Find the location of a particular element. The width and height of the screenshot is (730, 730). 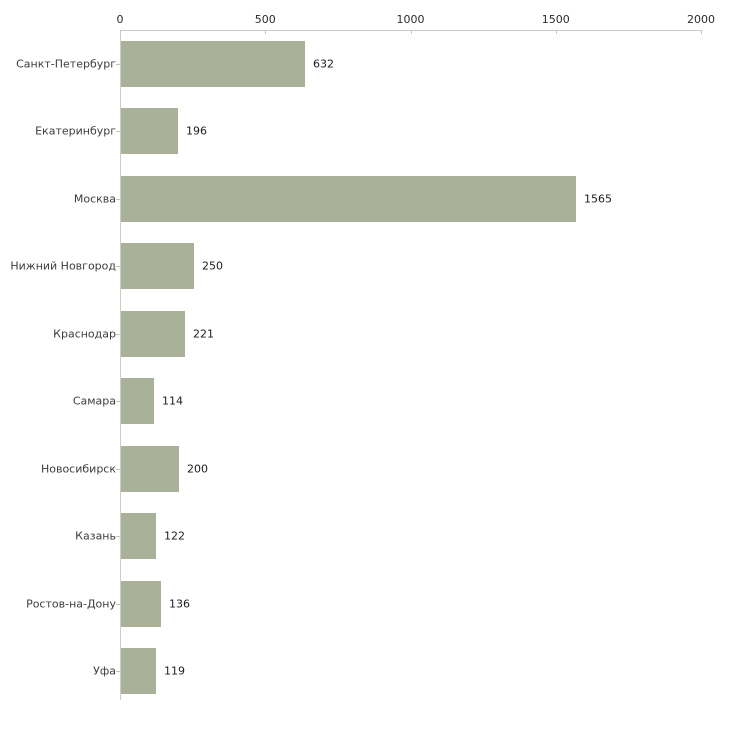

value-label: 250 is located at coordinates (212, 266).